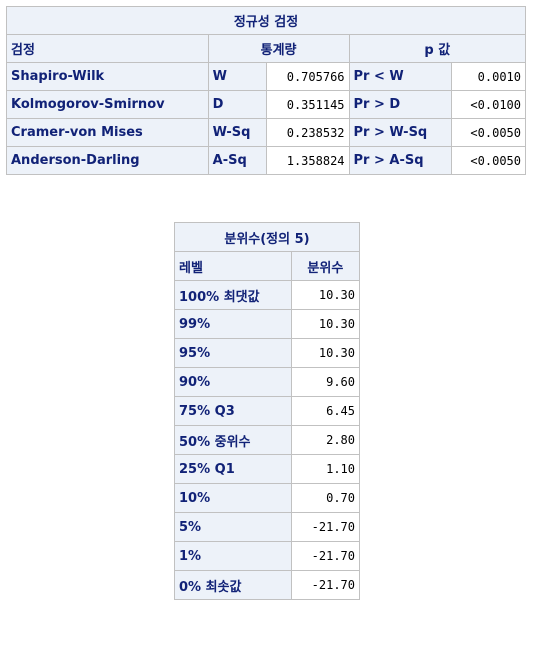  Describe the element at coordinates (107, 132) in the screenshot. I see `test-name-cell: Cramer-von Mises` at that location.